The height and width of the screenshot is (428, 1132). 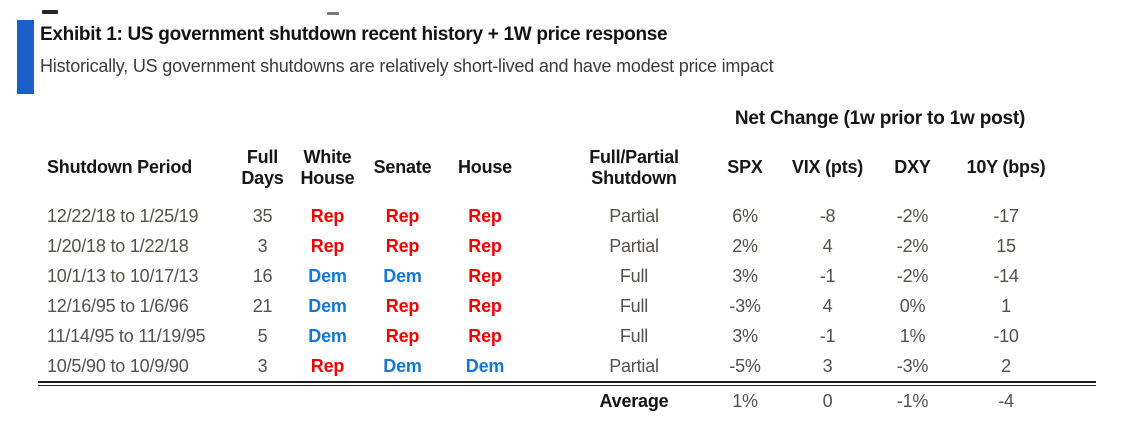 I want to click on table-cell: 5, so click(x=262, y=335).